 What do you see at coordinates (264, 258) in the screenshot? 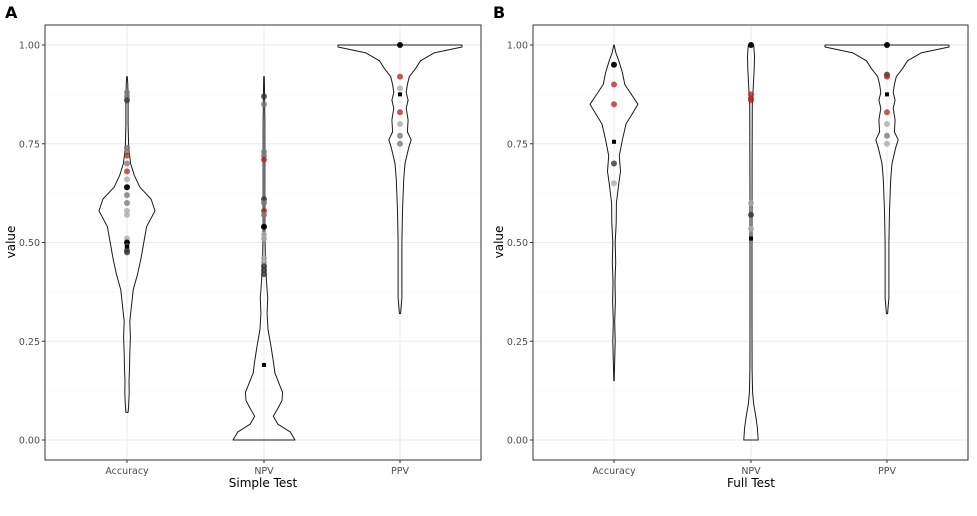
I see `violin-npv` at bounding box center [264, 258].